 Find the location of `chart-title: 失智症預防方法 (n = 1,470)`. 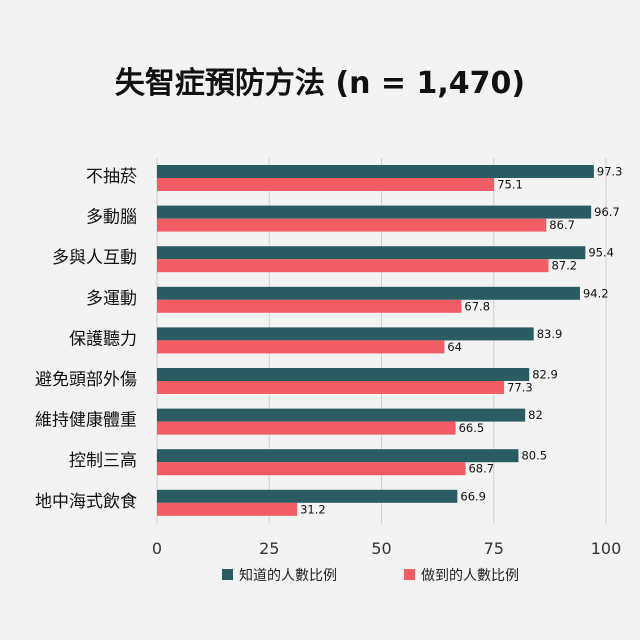

chart-title: 失智症預防方法 (n = 1,470) is located at coordinates (320, 83).